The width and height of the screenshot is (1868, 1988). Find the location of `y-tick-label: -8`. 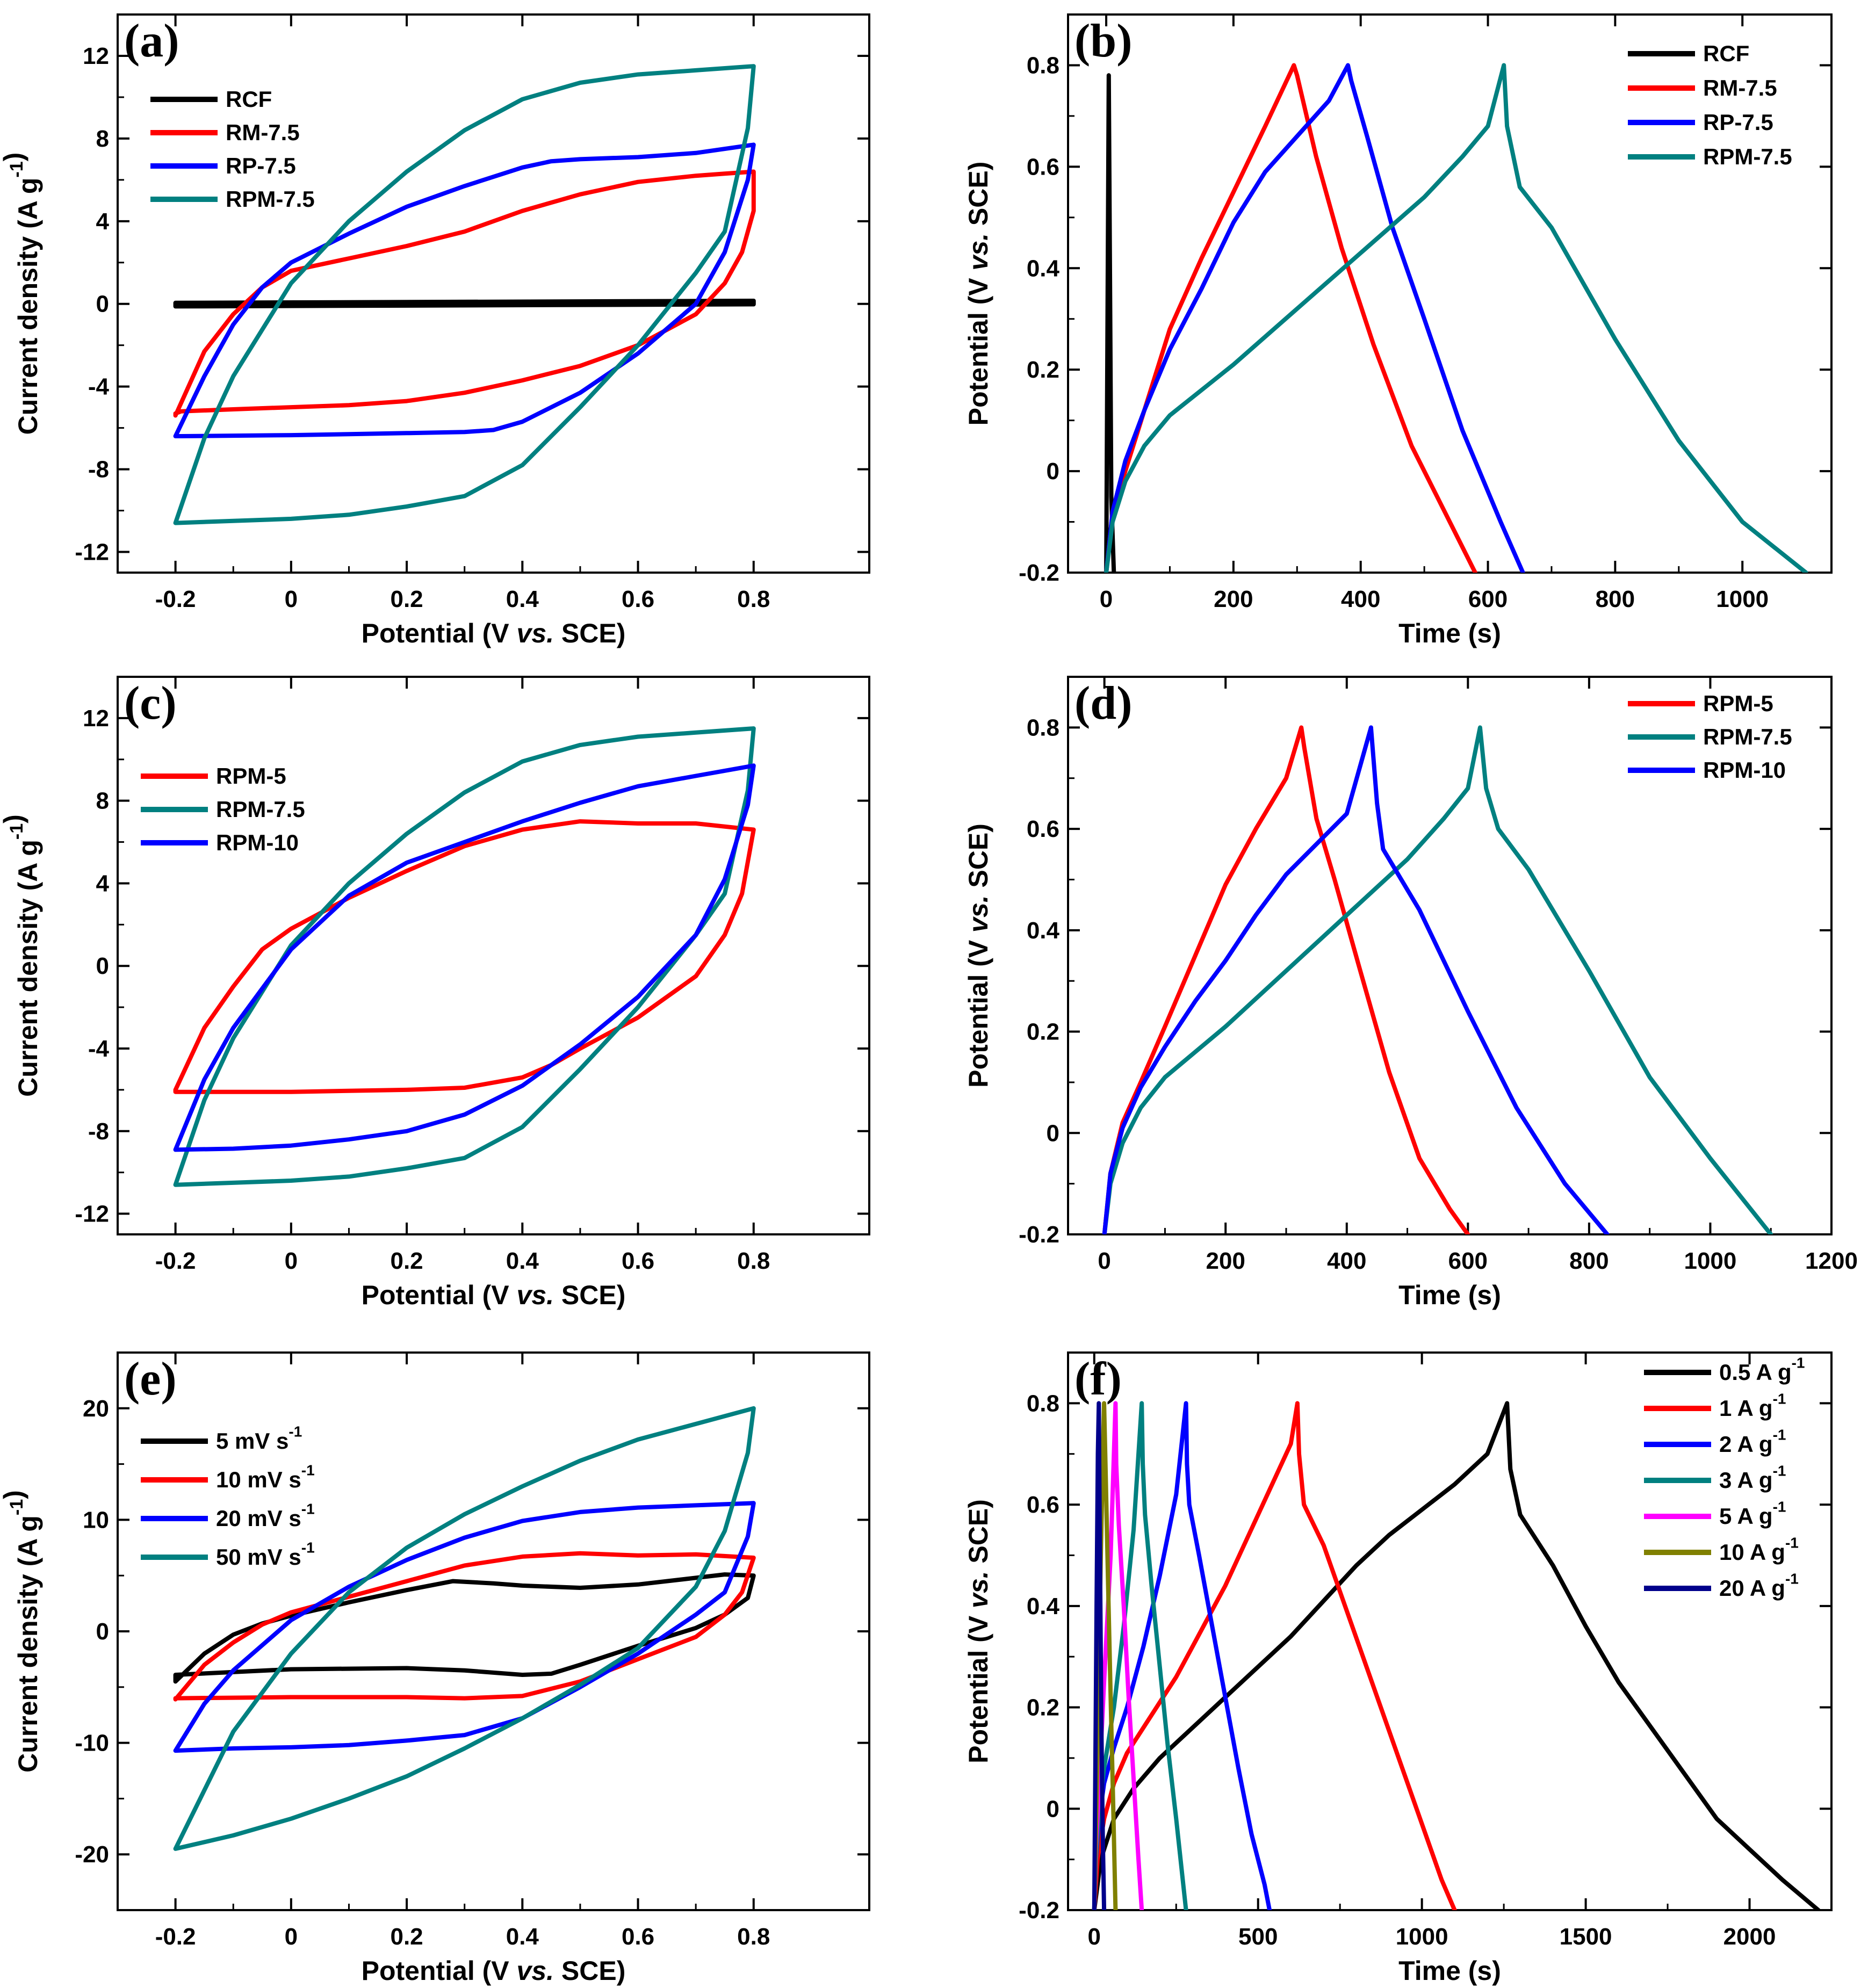

y-tick-label: -8 is located at coordinates (98, 470).